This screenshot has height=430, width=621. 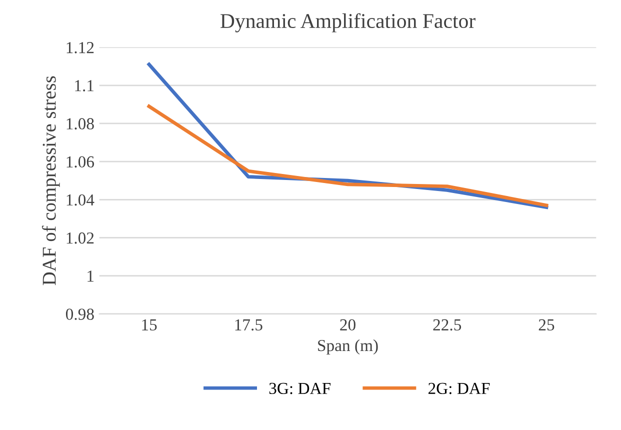 What do you see at coordinates (80, 238) in the screenshot?
I see `y-tick-label: 1.02` at bounding box center [80, 238].